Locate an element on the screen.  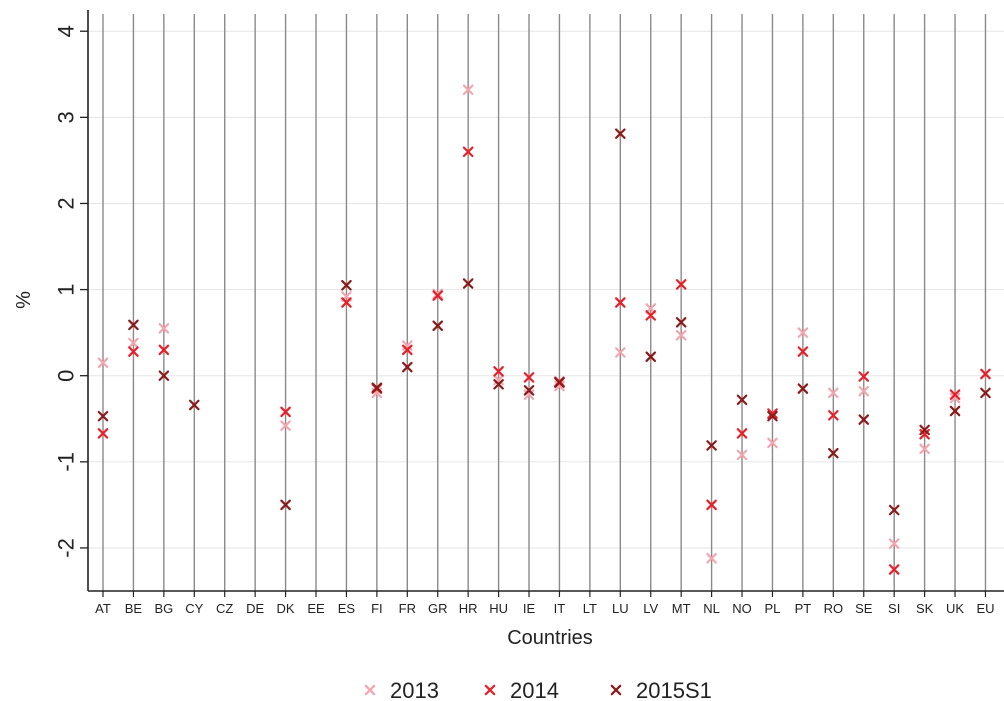
legend-label: 2014 is located at coordinates (534, 689).